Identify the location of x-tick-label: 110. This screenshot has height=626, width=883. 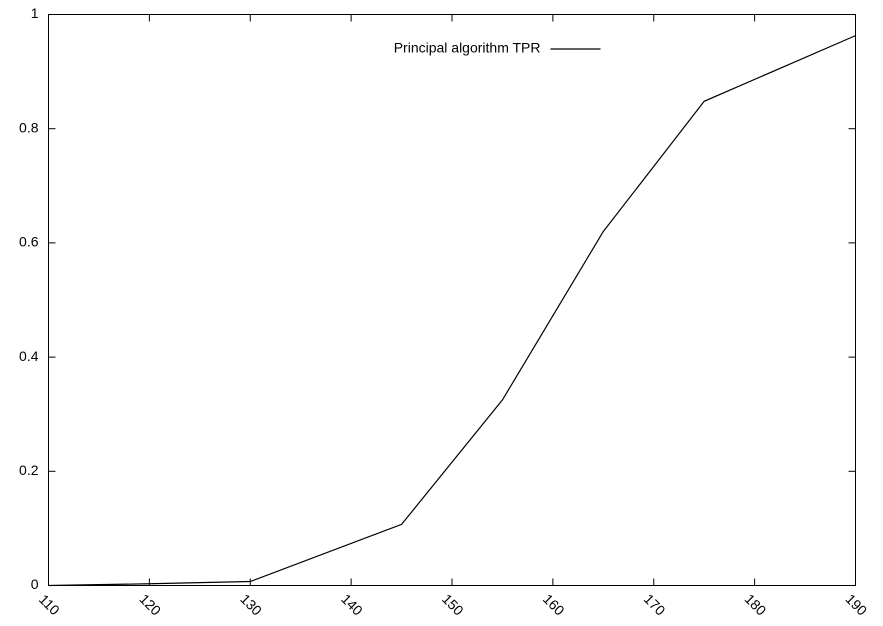
(49, 604).